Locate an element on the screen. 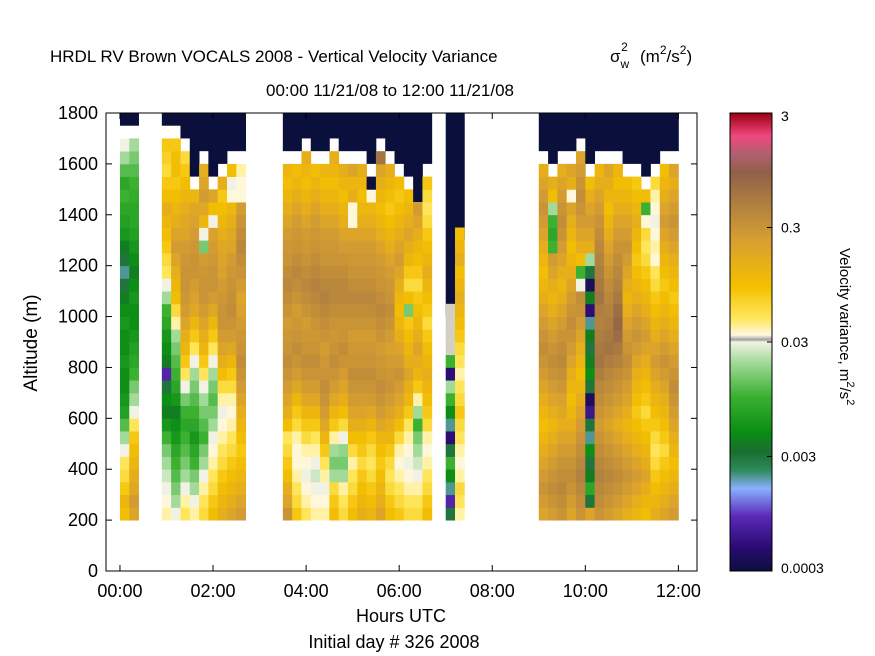  colorbar-tick-label: 0.03 is located at coordinates (794, 342).